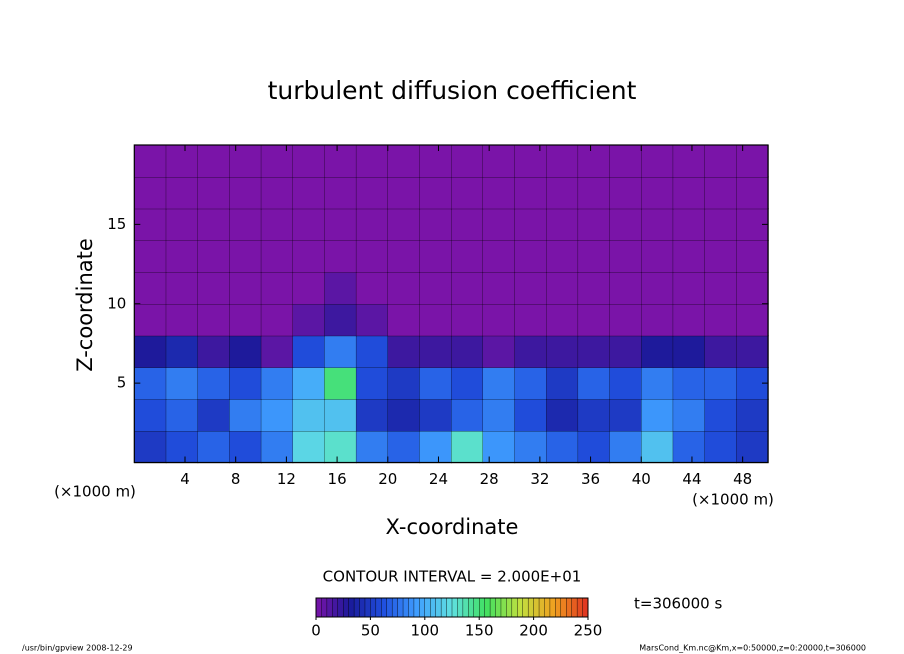 The width and height of the screenshot is (904, 654). What do you see at coordinates (438, 479) in the screenshot?
I see `x-tick-label: 24` at bounding box center [438, 479].